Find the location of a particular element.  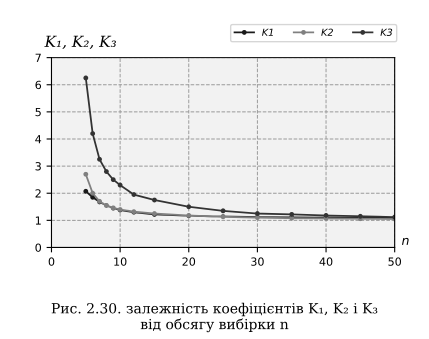

y-tick-label: 5 is located at coordinates (38, 112).